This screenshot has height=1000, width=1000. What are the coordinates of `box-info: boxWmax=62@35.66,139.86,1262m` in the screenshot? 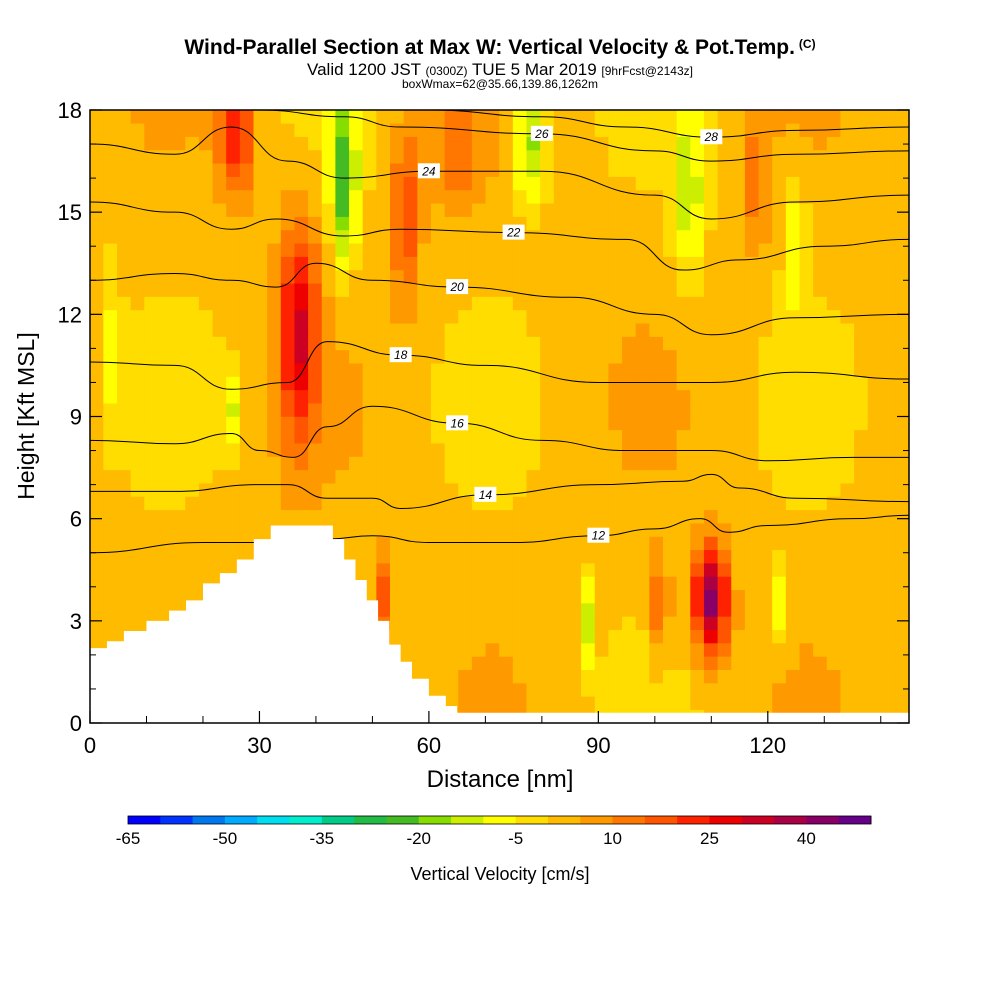 It's located at (500, 84).